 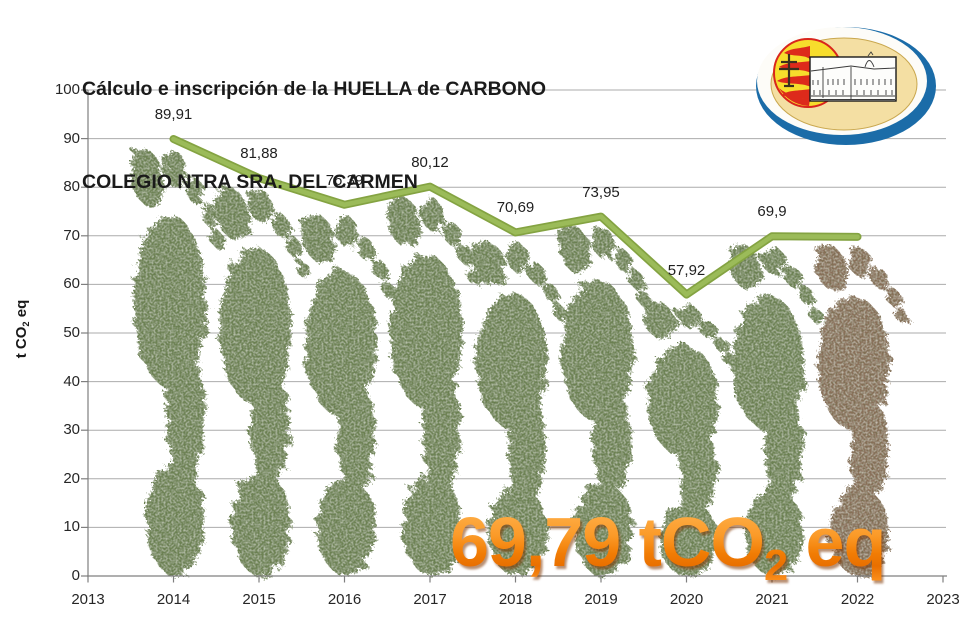 What do you see at coordinates (515, 599) in the screenshot?
I see `x-axis-label-2018: 2018` at bounding box center [515, 599].